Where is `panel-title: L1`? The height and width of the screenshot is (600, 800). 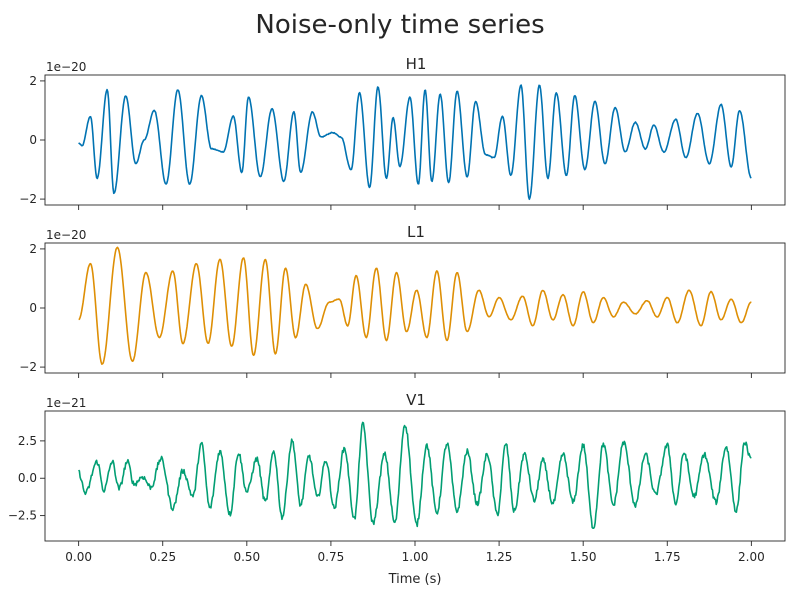
panel-title: L1 is located at coordinates (416, 232).